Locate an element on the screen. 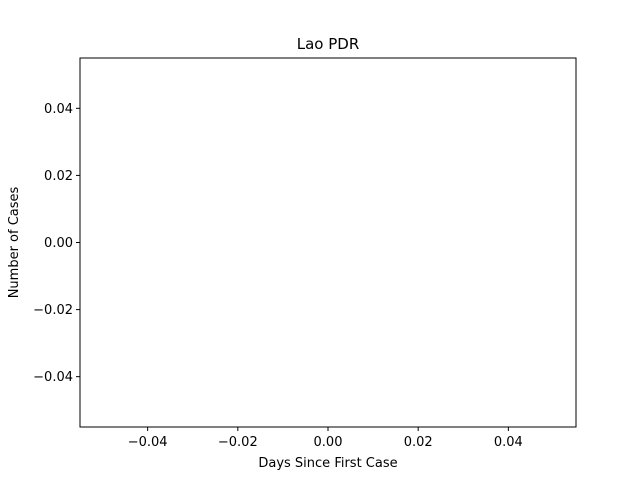 Image resolution: width=640 pixels, height=480 pixels. x-tick-label: −0.04 is located at coordinates (148, 442).